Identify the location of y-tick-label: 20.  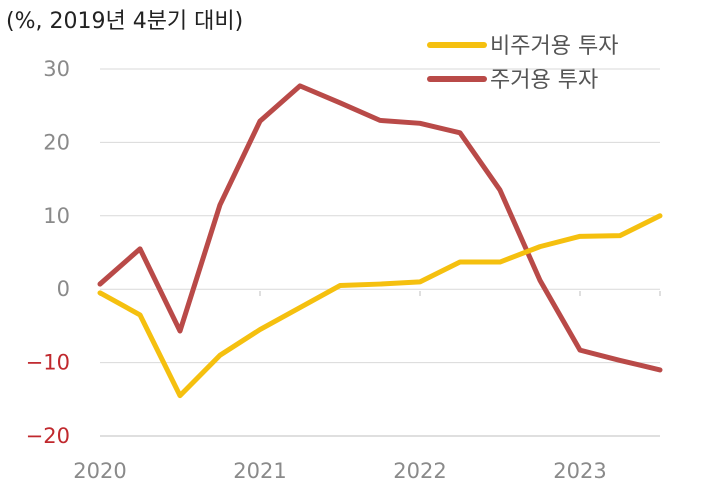
(56, 142).